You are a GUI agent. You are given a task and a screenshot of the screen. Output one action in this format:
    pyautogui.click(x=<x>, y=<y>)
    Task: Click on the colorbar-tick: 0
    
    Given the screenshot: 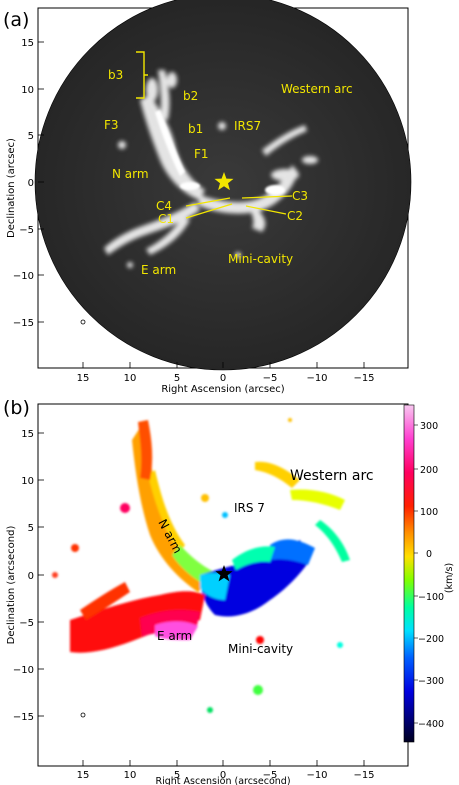 What is the action you would take?
    pyautogui.click(x=429, y=554)
    